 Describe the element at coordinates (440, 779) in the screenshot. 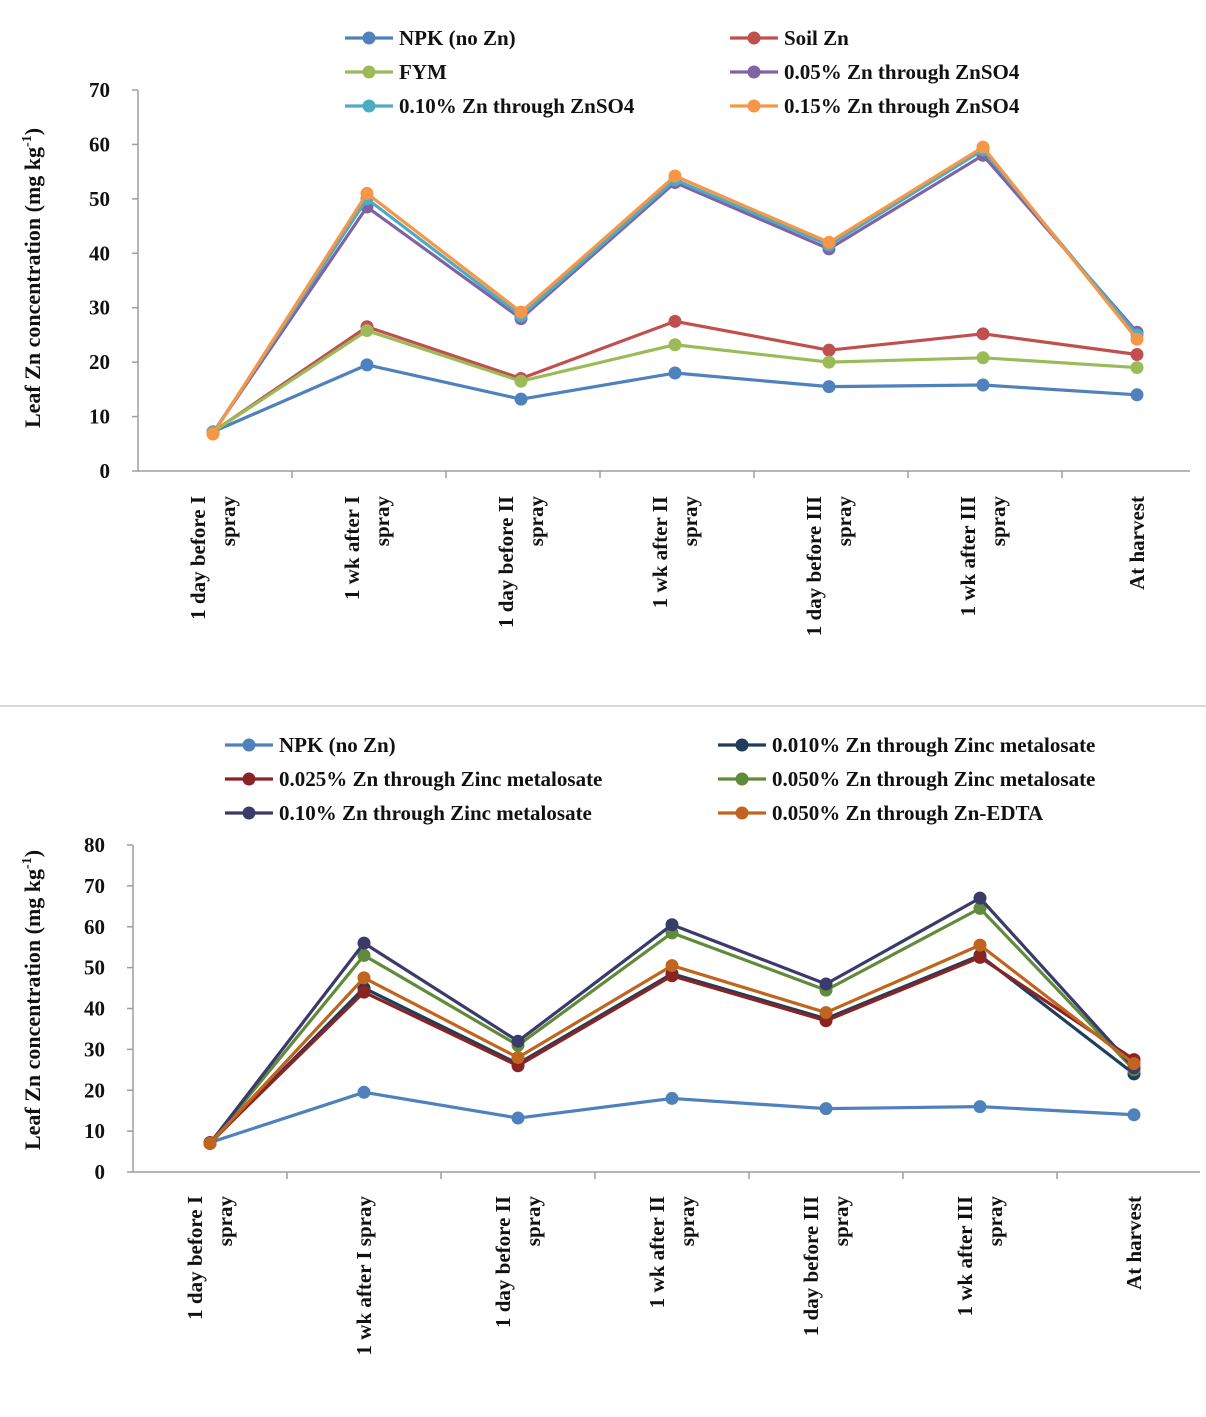

I see `legend-label: 0.025% Zn through Zinc metalosate` at that location.